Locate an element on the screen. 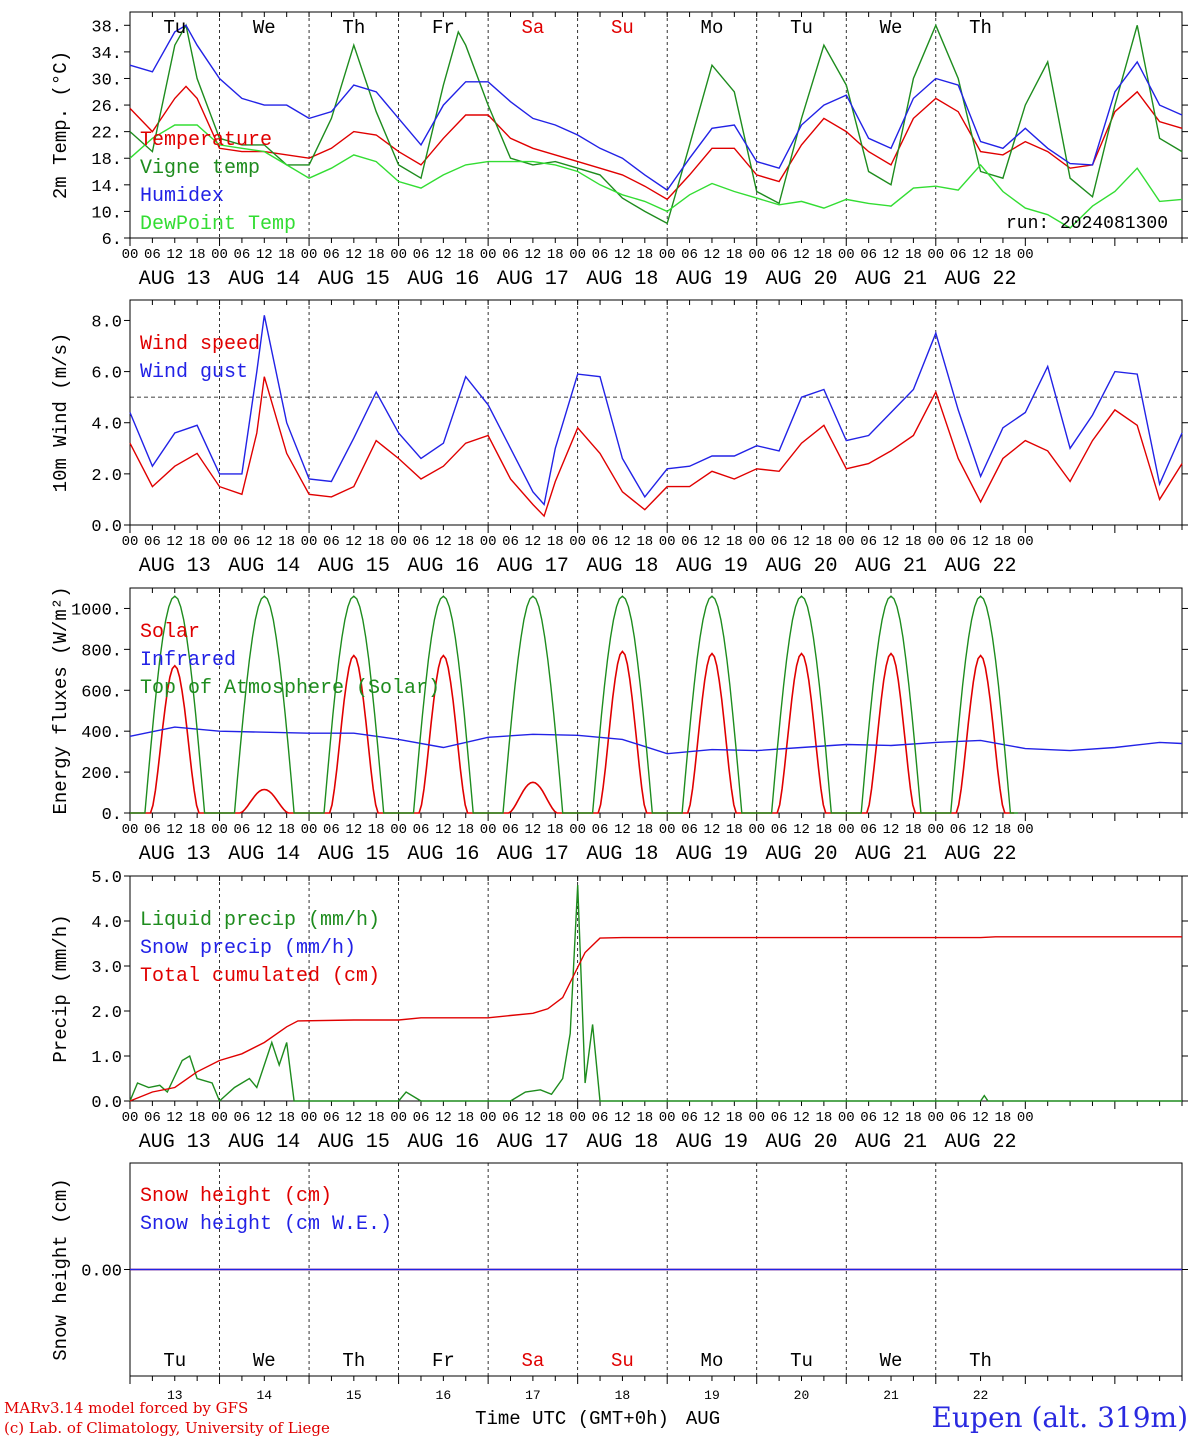 The height and width of the screenshot is (1440, 1194). y-tick-label: 5.0 is located at coordinates (106, 878).